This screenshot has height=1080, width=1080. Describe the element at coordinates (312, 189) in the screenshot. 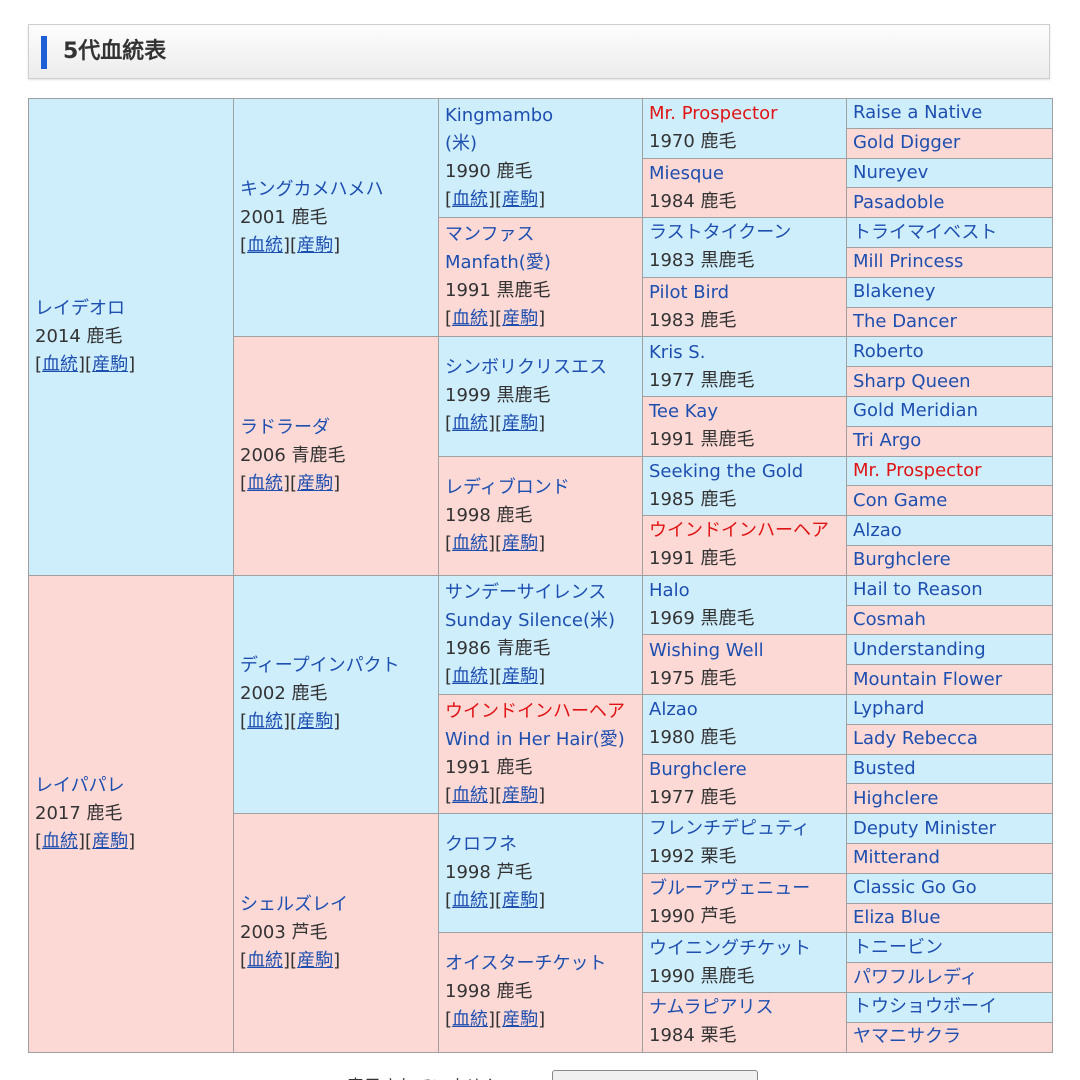

I see `horse-name: キングカメハメハ` at that location.